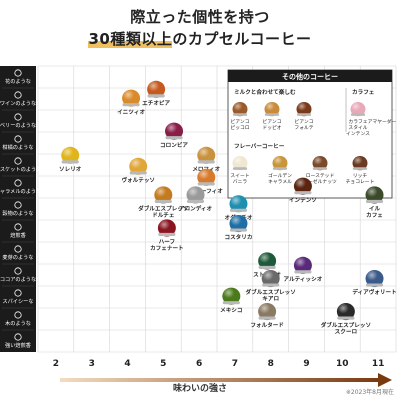 The image size is (400, 400). Describe the element at coordinates (238, 237) in the screenshot. I see `capsule-label: コスタリカ` at that location.